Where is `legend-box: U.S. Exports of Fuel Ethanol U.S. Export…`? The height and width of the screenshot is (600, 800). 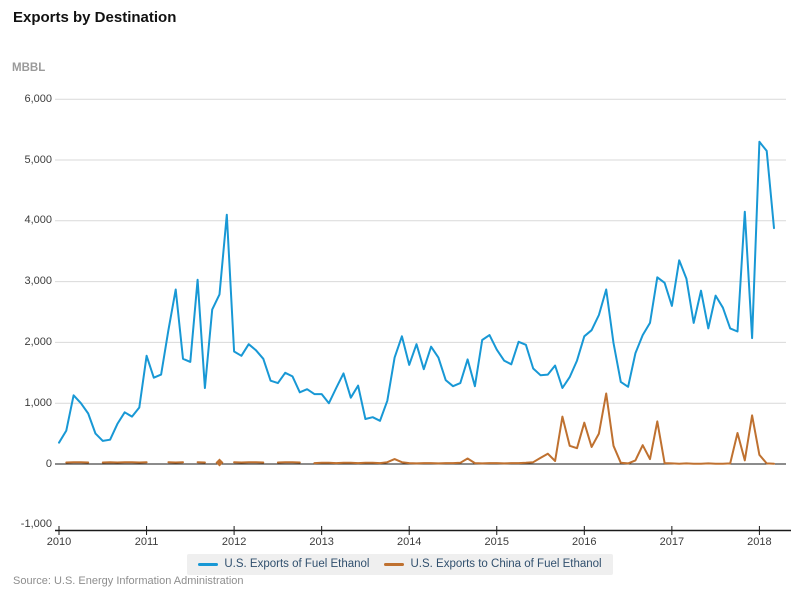
legend-box: U.S. Exports of Fuel Ethanol U.S. Export… is located at coordinates (400, 564).